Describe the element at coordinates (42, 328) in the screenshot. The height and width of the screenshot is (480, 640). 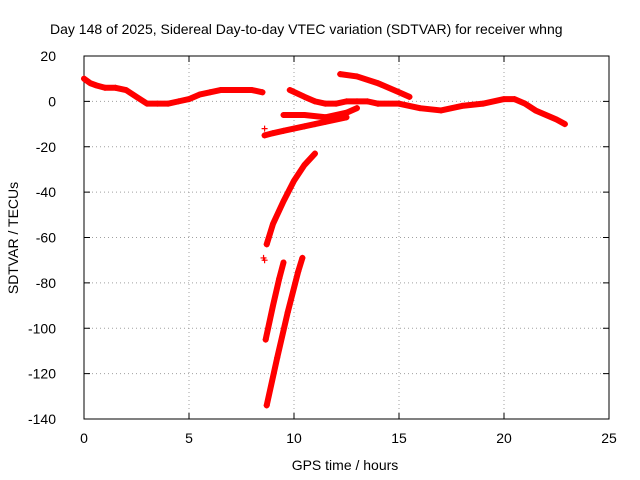
I see `y-tick-label: -100` at that location.